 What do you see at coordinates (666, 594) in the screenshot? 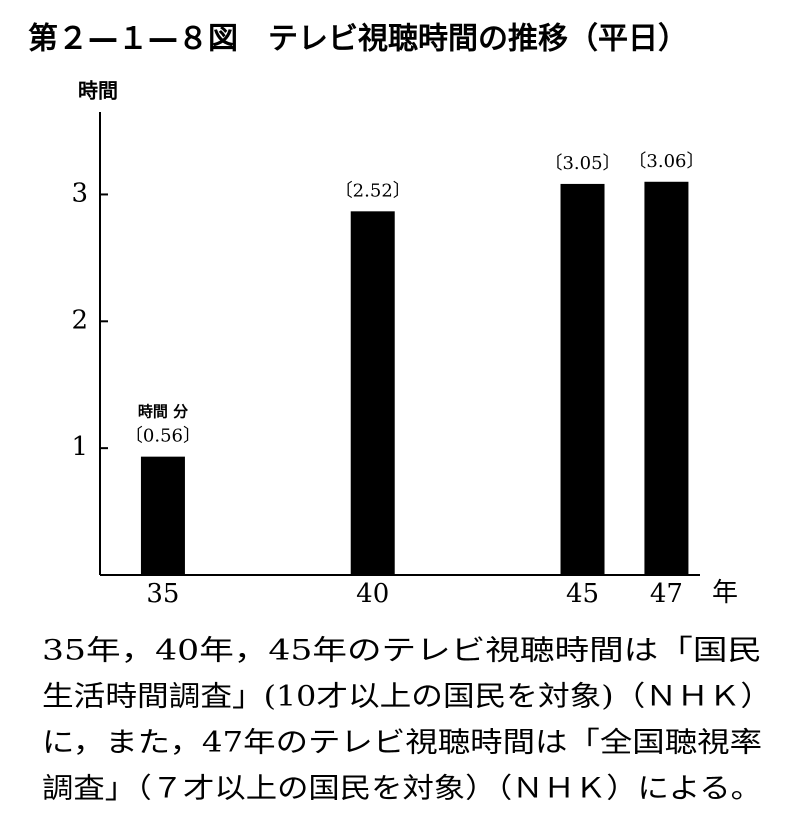
I see `x-tick-label: 47` at bounding box center [666, 594].